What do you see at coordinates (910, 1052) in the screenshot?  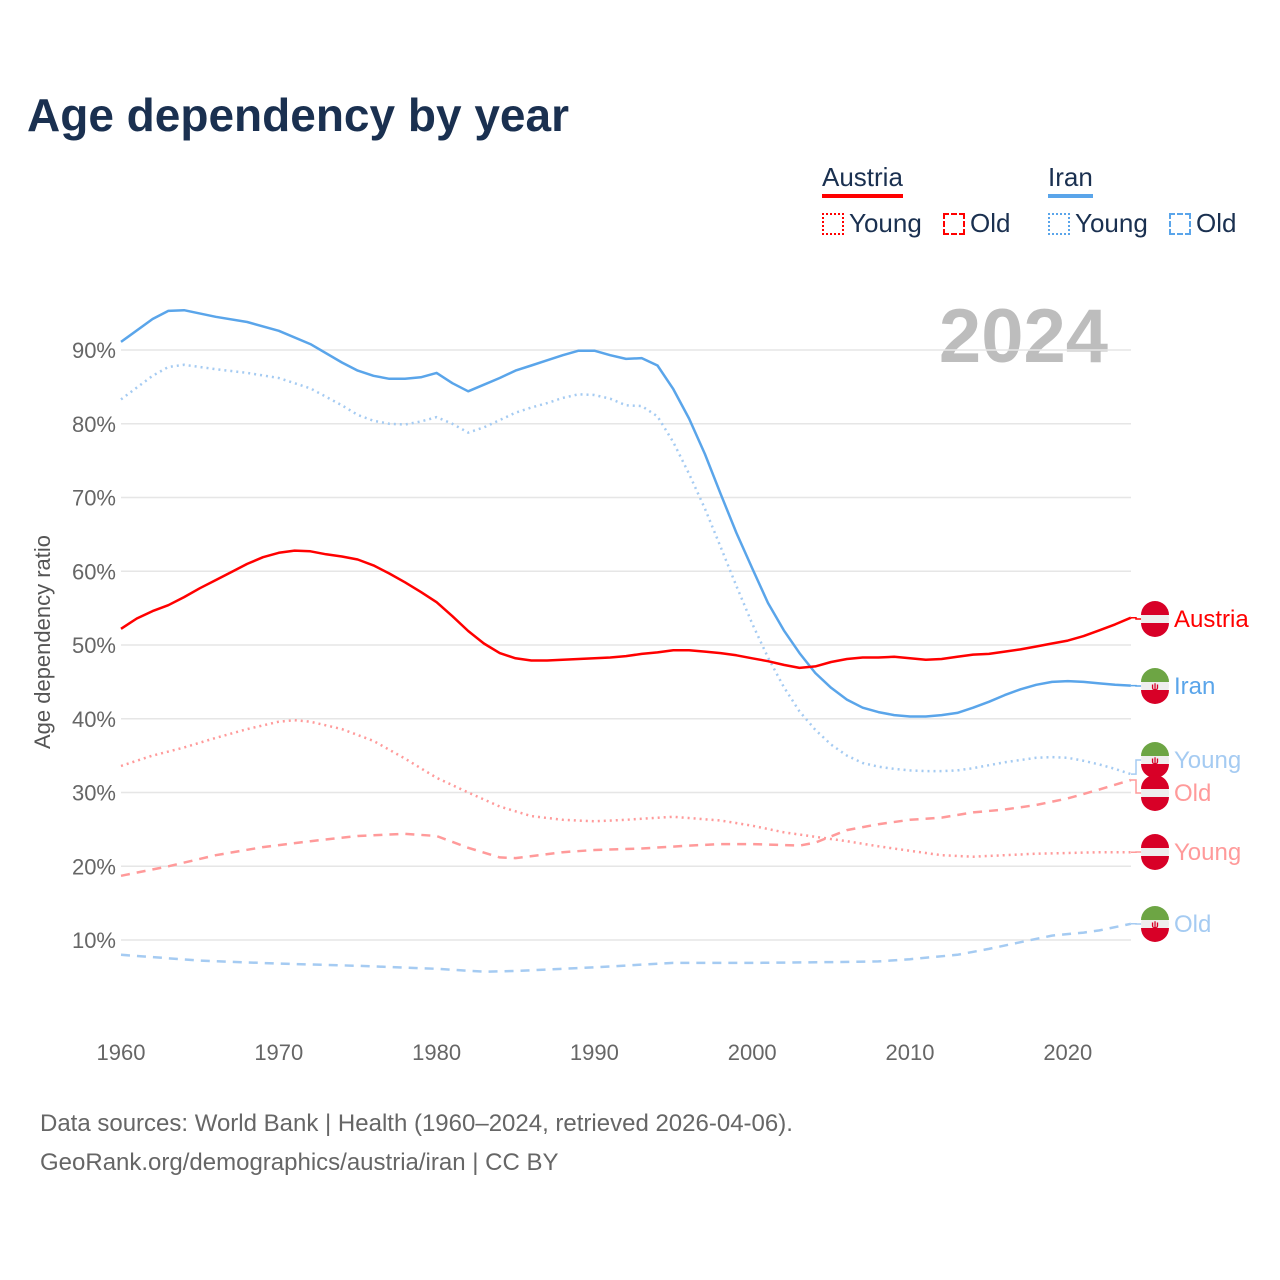 I see `x-tick-label: 2010` at bounding box center [910, 1052].